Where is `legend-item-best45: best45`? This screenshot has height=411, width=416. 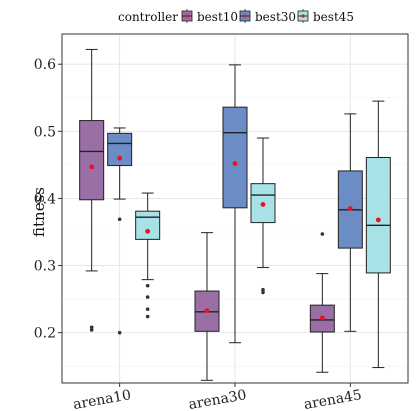 legend-item-best45: best45 is located at coordinates (325, 16).